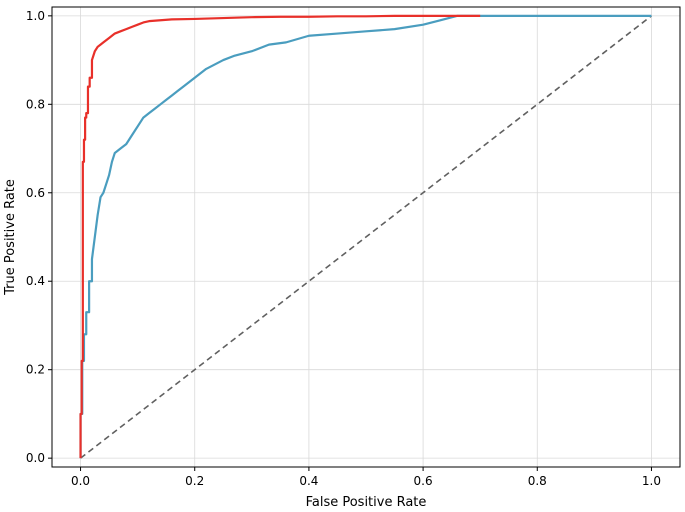 The width and height of the screenshot is (685, 512). What do you see at coordinates (10, 237) in the screenshot?
I see `y-axis-label: True Positive Rate` at bounding box center [10, 237].